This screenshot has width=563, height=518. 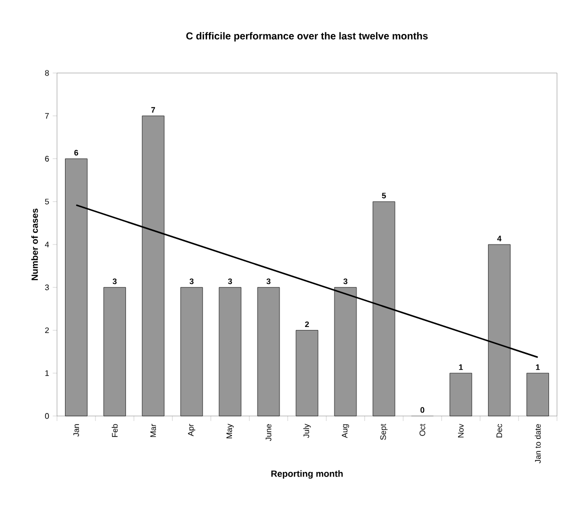 What do you see at coordinates (423, 430) in the screenshot?
I see `x-tick-label: Oct` at bounding box center [423, 430].